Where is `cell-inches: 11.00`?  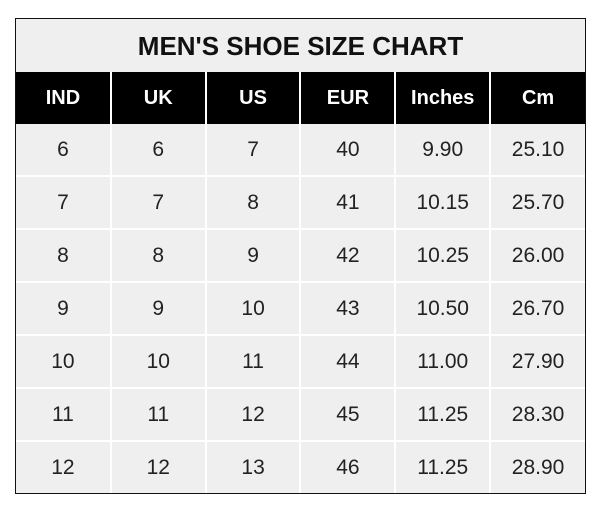
cell-inches: 11.00 is located at coordinates (442, 361).